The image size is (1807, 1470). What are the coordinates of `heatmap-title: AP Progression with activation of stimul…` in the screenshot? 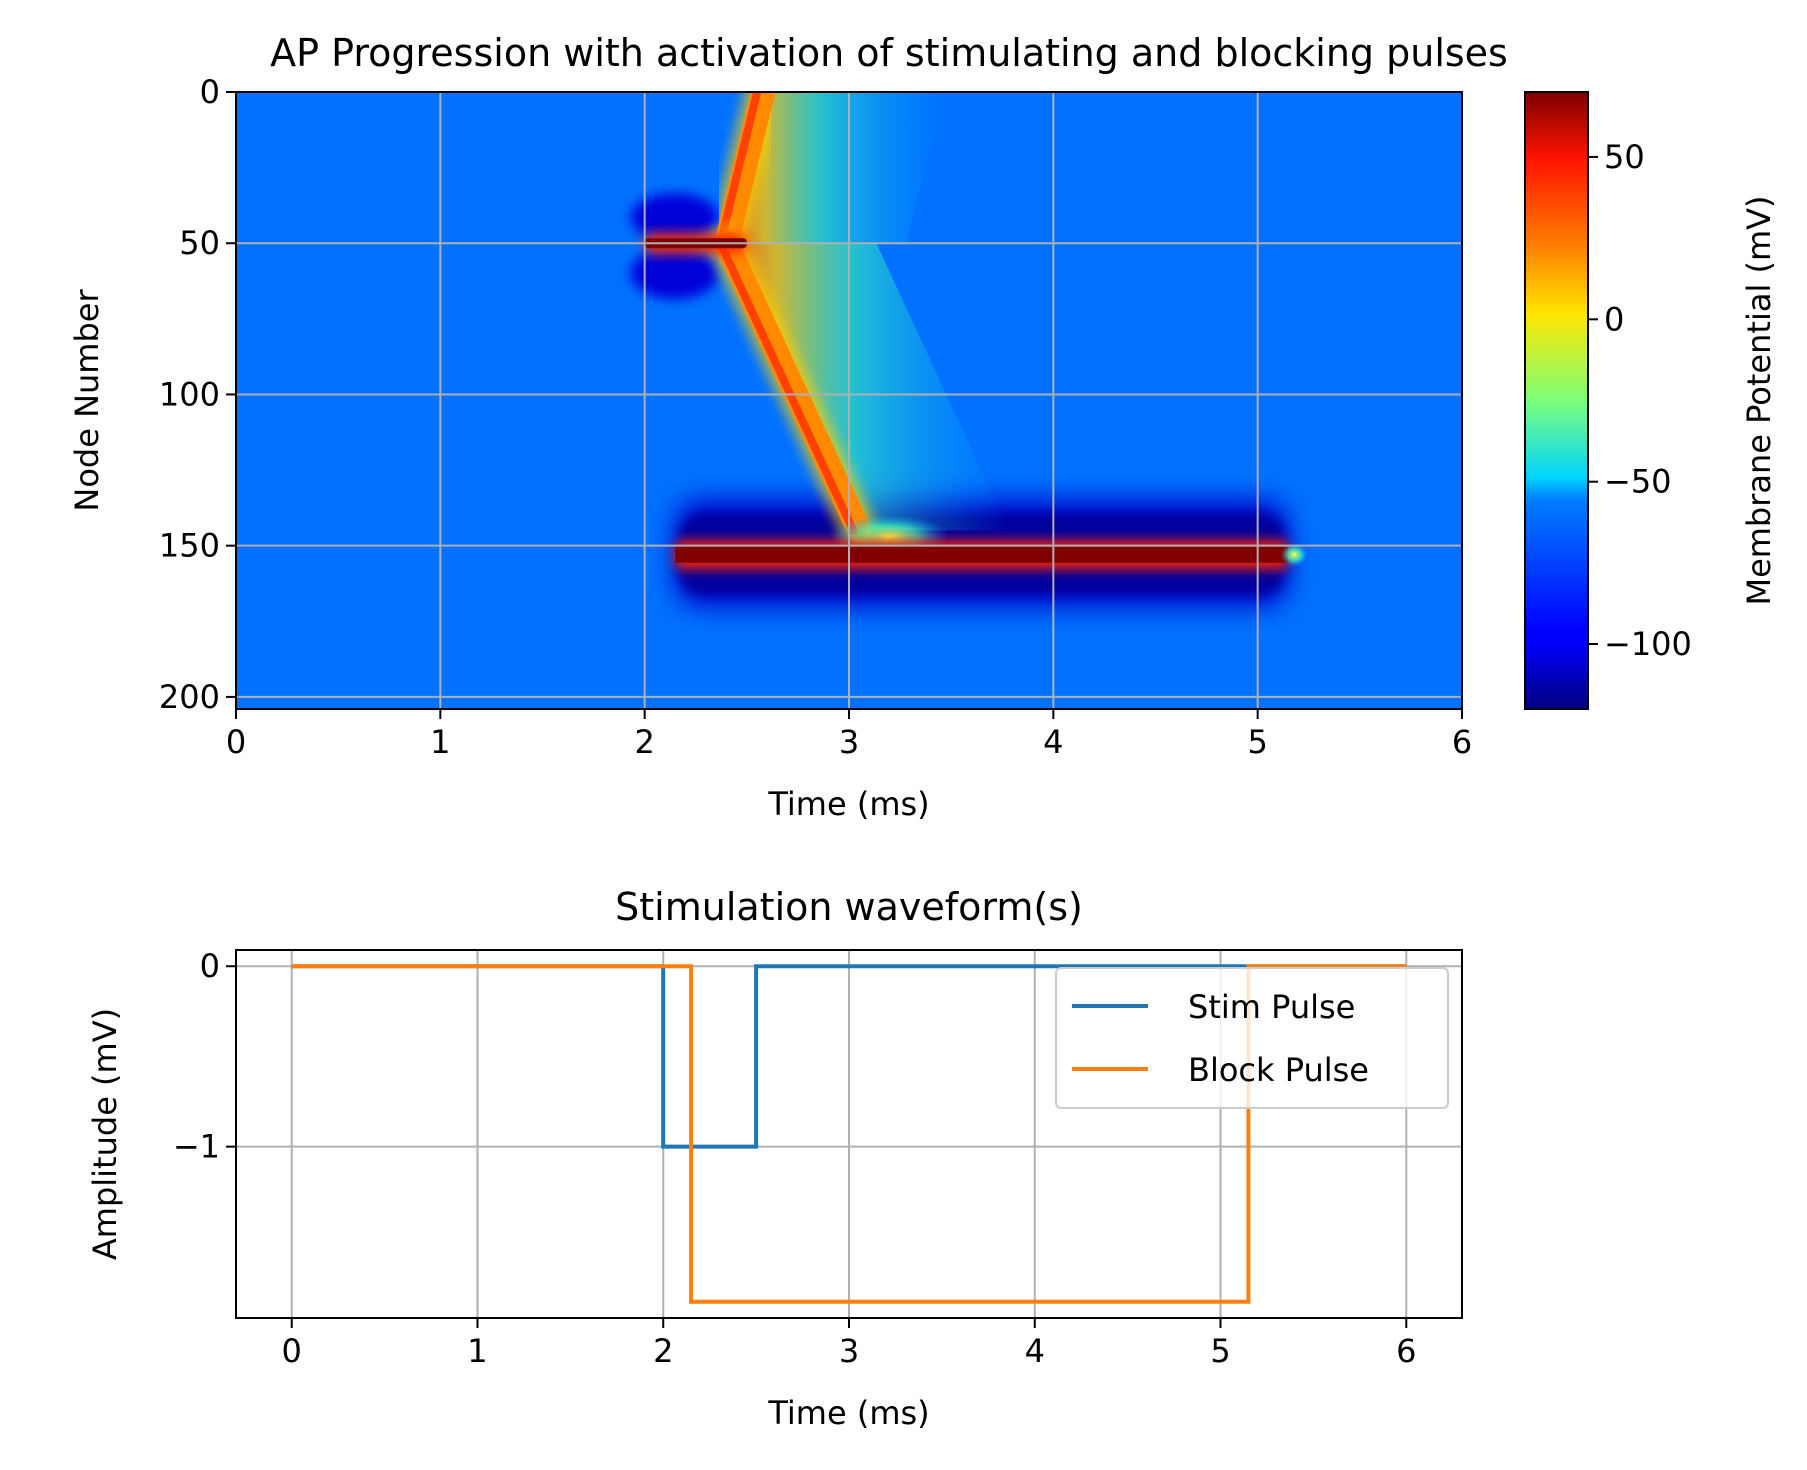 It's located at (889, 53).